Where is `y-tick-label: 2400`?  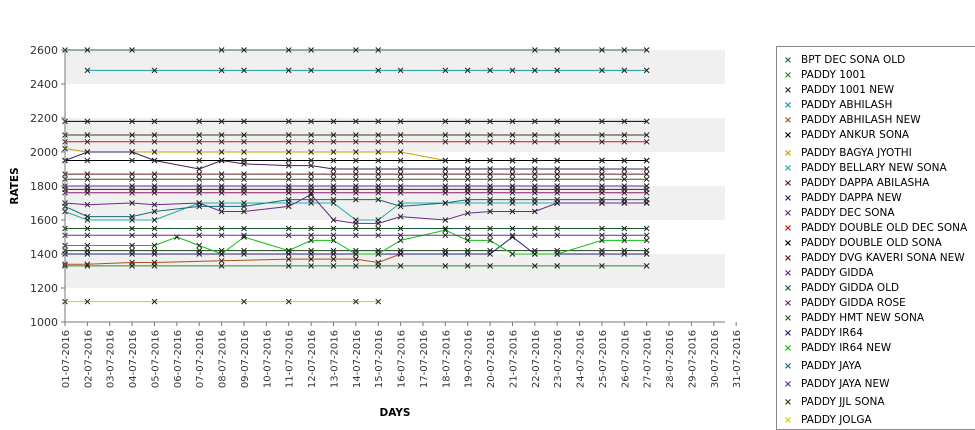
y-tick-label: 2400 is located at coordinates (44, 84).